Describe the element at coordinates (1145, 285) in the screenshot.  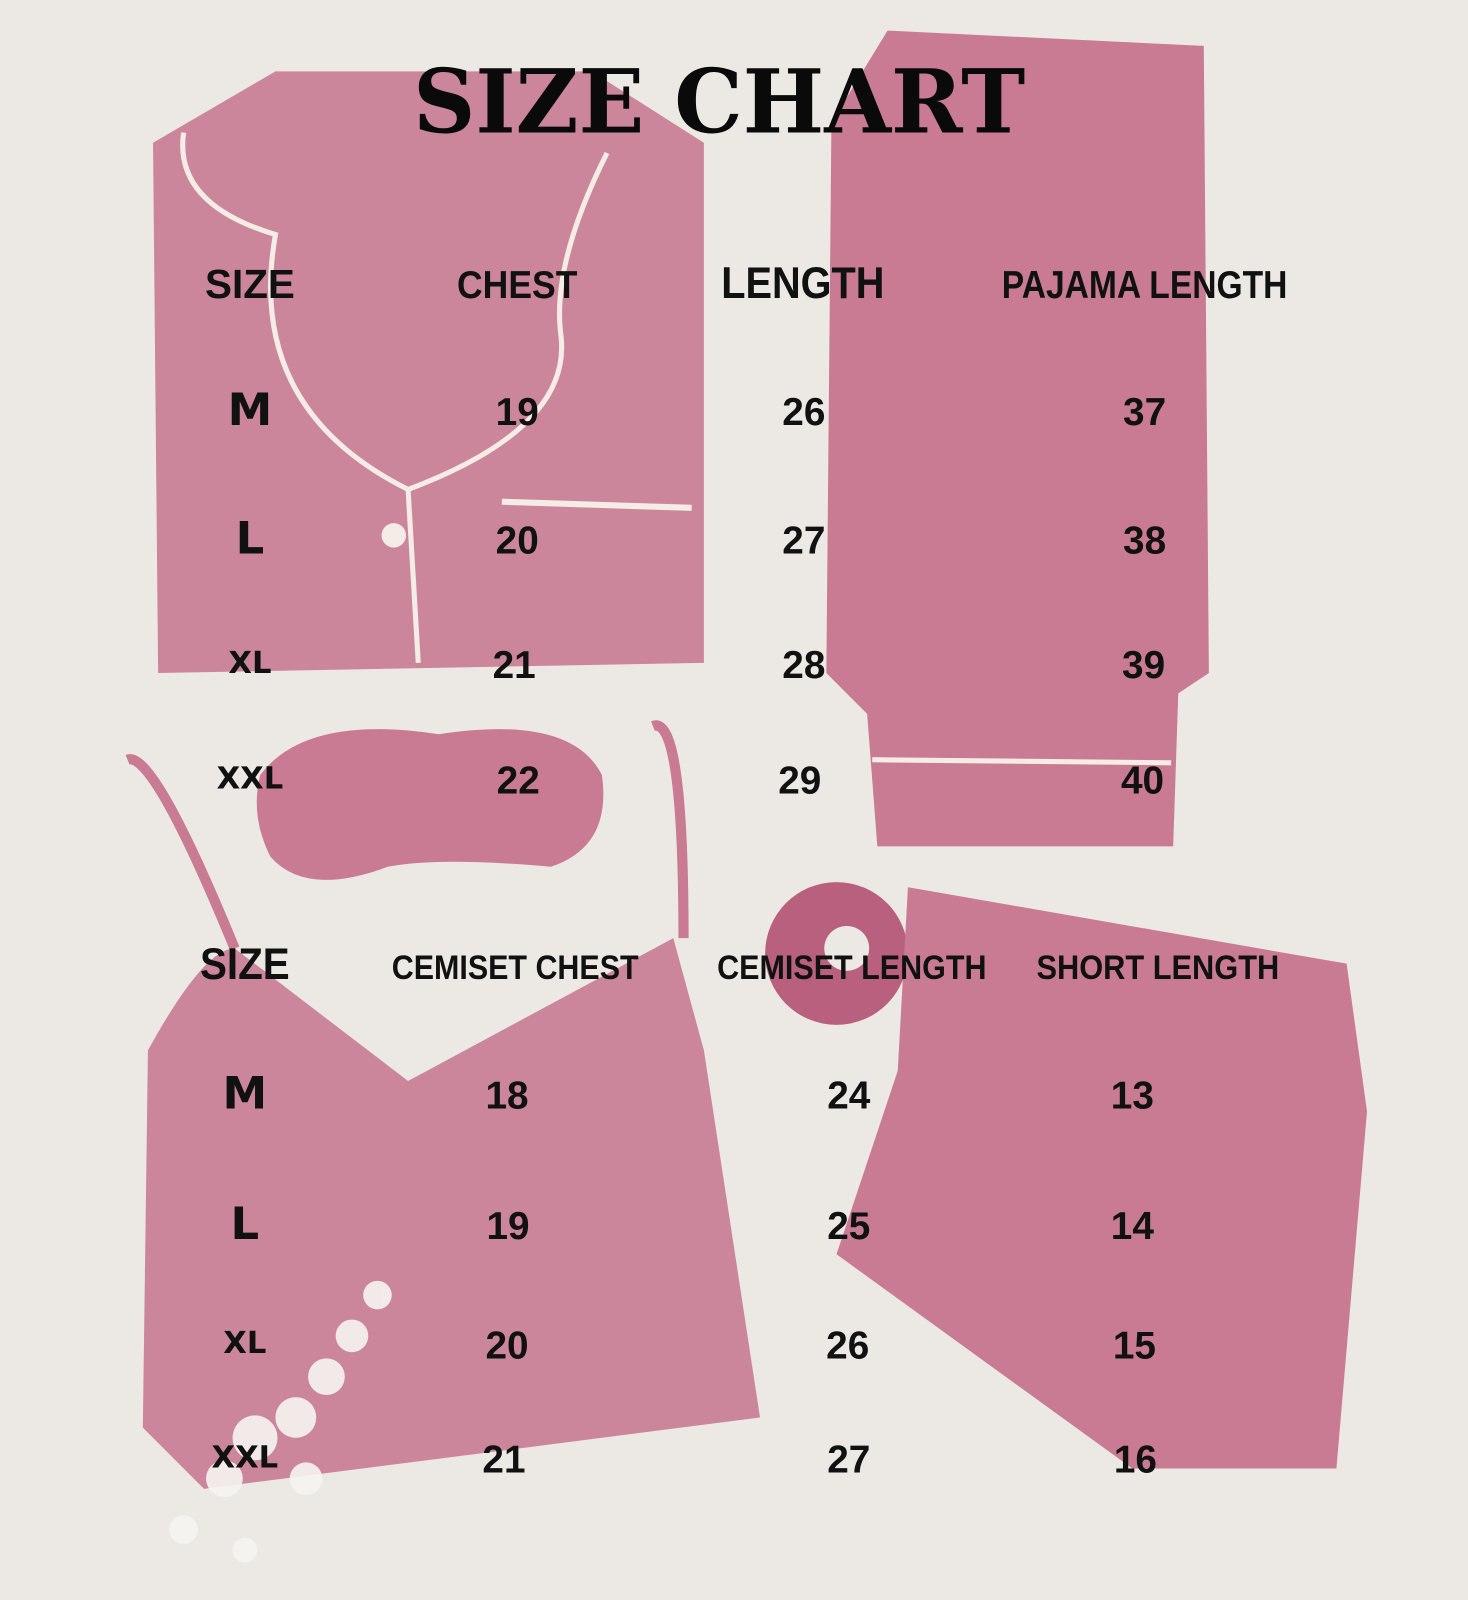
I see `column-header: PAJAMA LENGTH` at that location.